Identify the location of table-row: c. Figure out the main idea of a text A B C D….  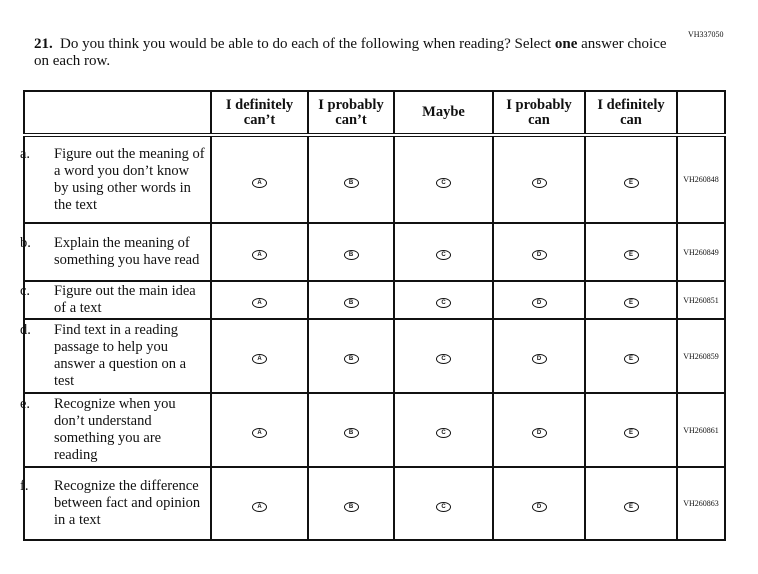
(373, 300).